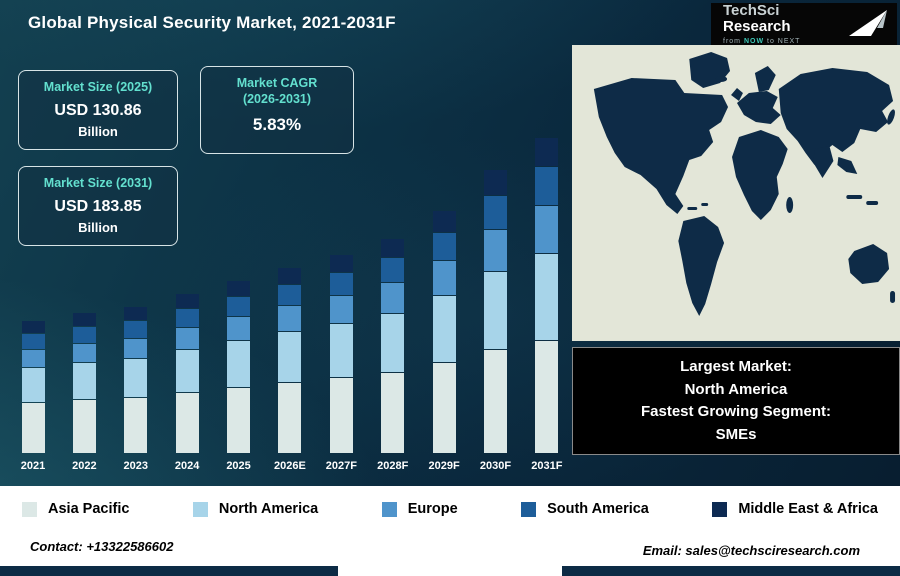  I want to click on stat-value: 5.83%, so click(277, 125).